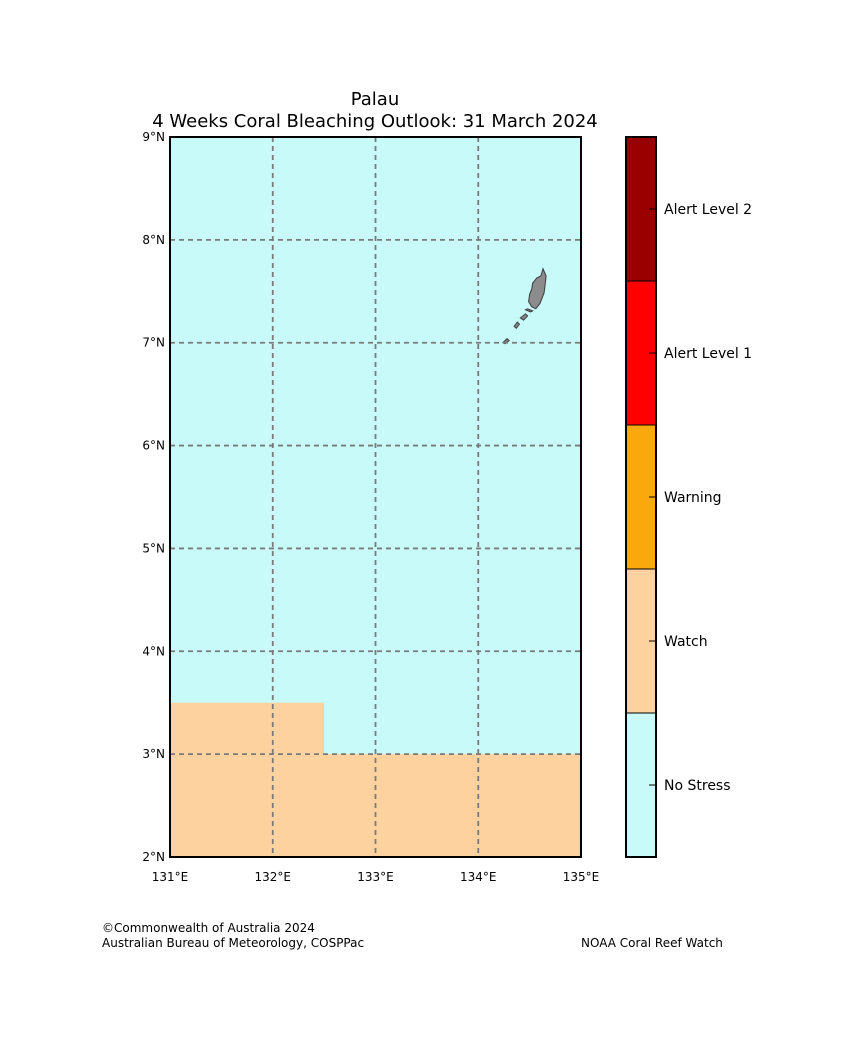 The width and height of the screenshot is (846, 1052). What do you see at coordinates (686, 642) in the screenshot?
I see `legend-label: Watch` at bounding box center [686, 642].